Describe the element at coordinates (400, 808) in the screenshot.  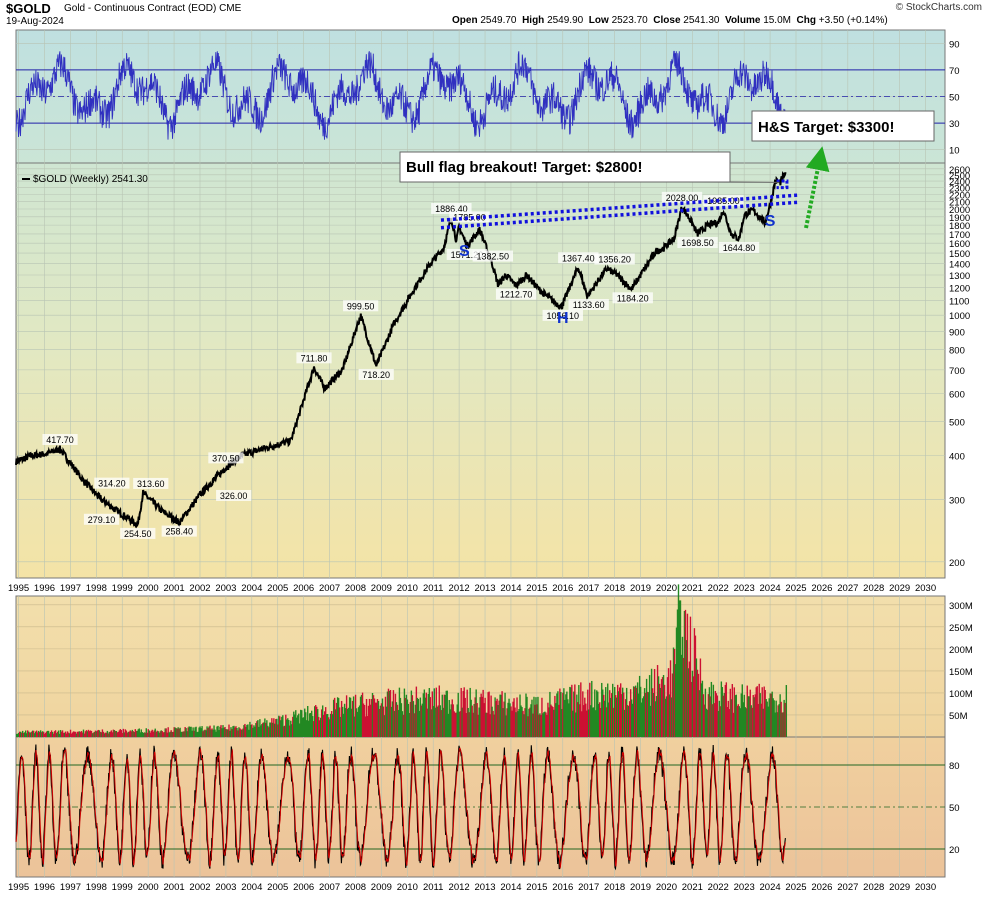
I see `stochastic-d-line` at that location.